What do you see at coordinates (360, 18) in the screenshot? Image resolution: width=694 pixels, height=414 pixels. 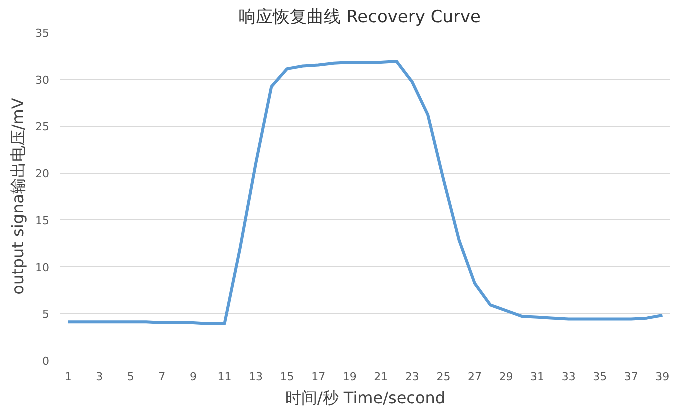 I see `chart-title: 响应恢复曲线 Recovery Curve` at bounding box center [360, 18].